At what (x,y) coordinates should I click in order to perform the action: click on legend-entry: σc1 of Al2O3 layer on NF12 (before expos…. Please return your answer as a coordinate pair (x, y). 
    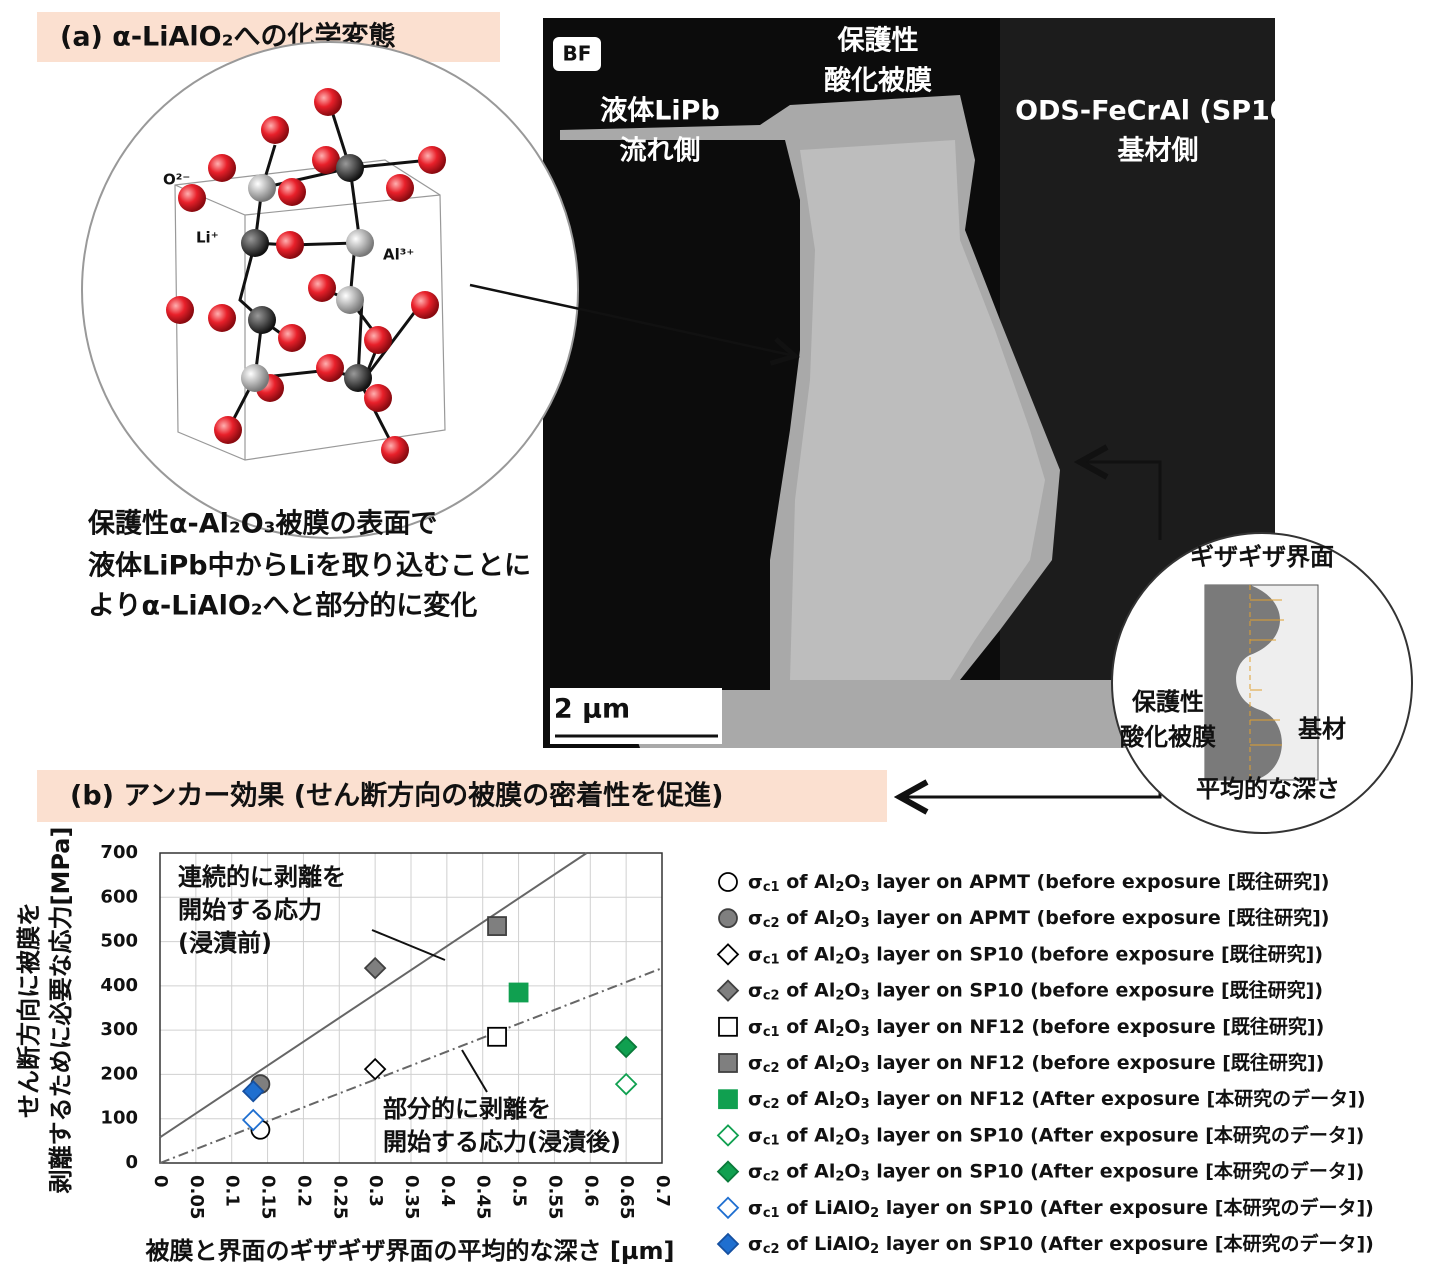
    Looking at the image, I should click on (1036, 1026).